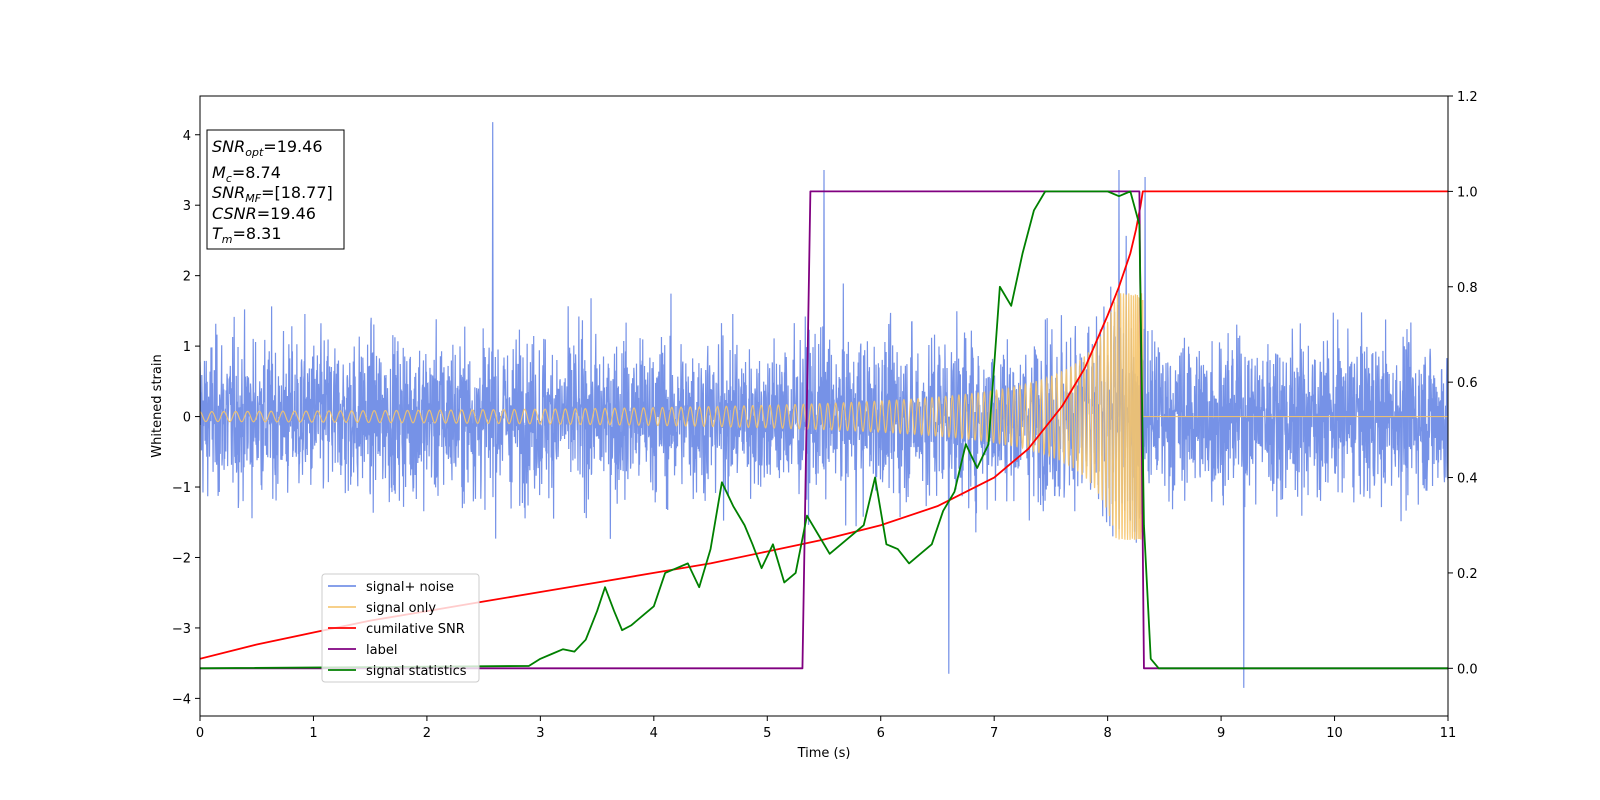 This screenshot has width=1600, height=800. Describe the element at coordinates (234, 213) in the screenshot. I see `info-line-symbol: CSNR` at that location.